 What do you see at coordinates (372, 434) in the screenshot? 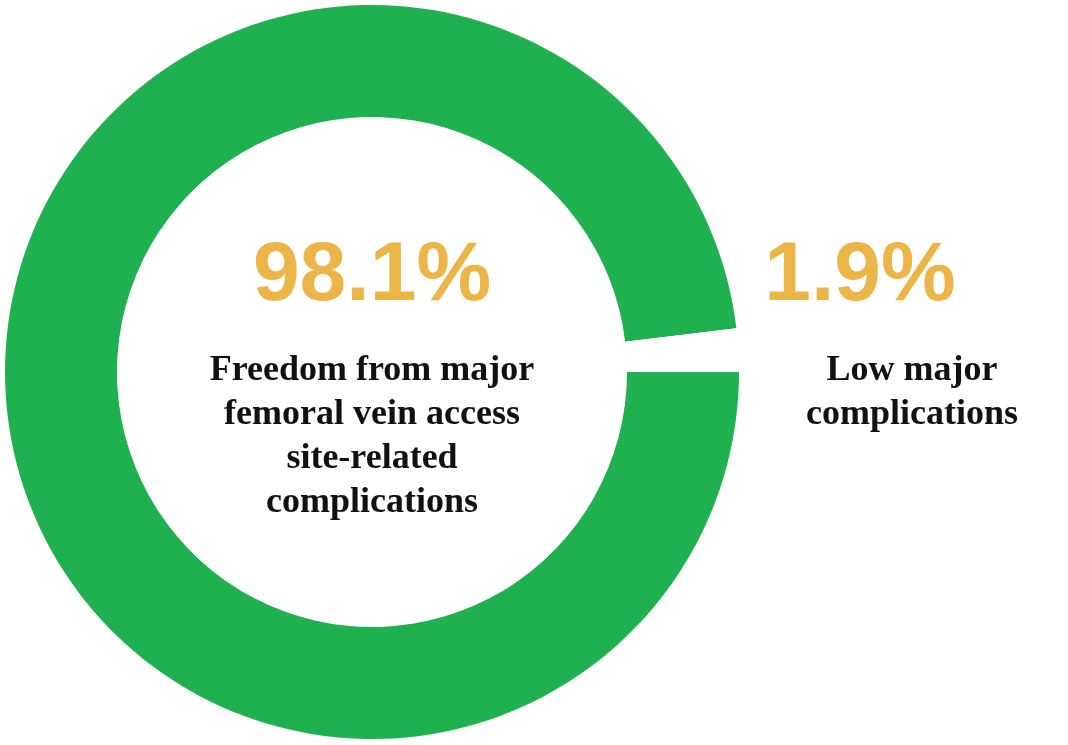
I see `slice-label: Freedom from major femoral vein access site-related complications` at bounding box center [372, 434].